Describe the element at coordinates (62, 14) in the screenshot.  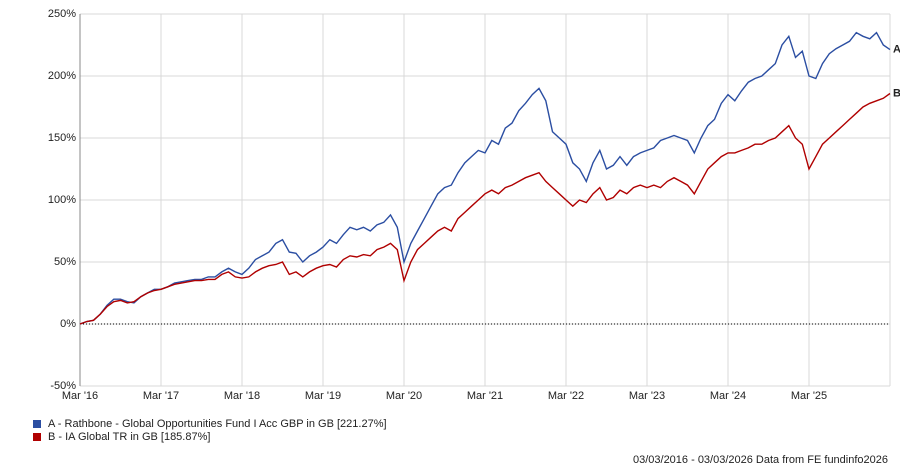
I see `y-tick-label: 250%` at that location.